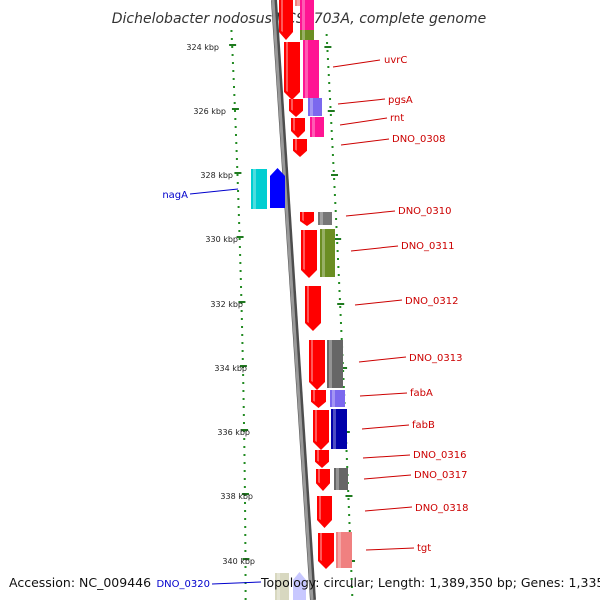 The image size is (600, 600). What do you see at coordinates (326, 551) in the screenshot?
I see `gene-arrow-tgt` at bounding box center [326, 551].